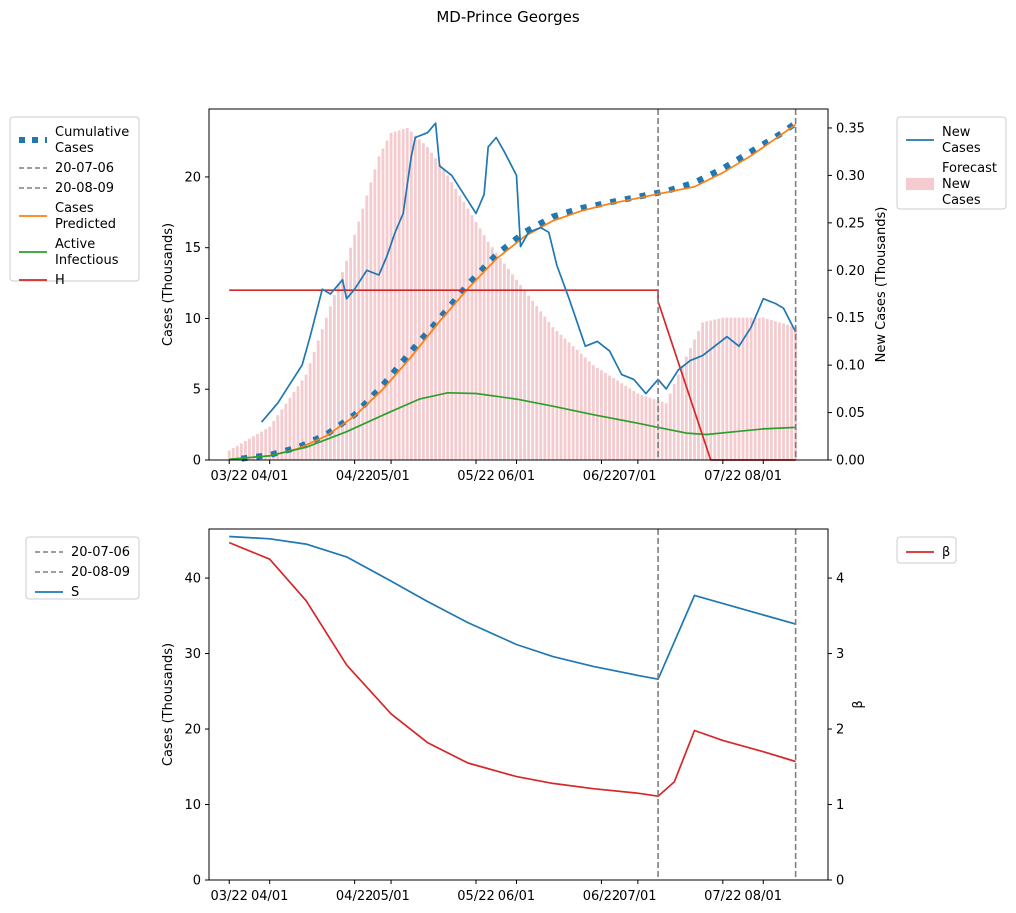 Image resolution: width=1016 pixels, height=913 pixels. I want to click on x-tick-label: 05/01, so click(390, 476).